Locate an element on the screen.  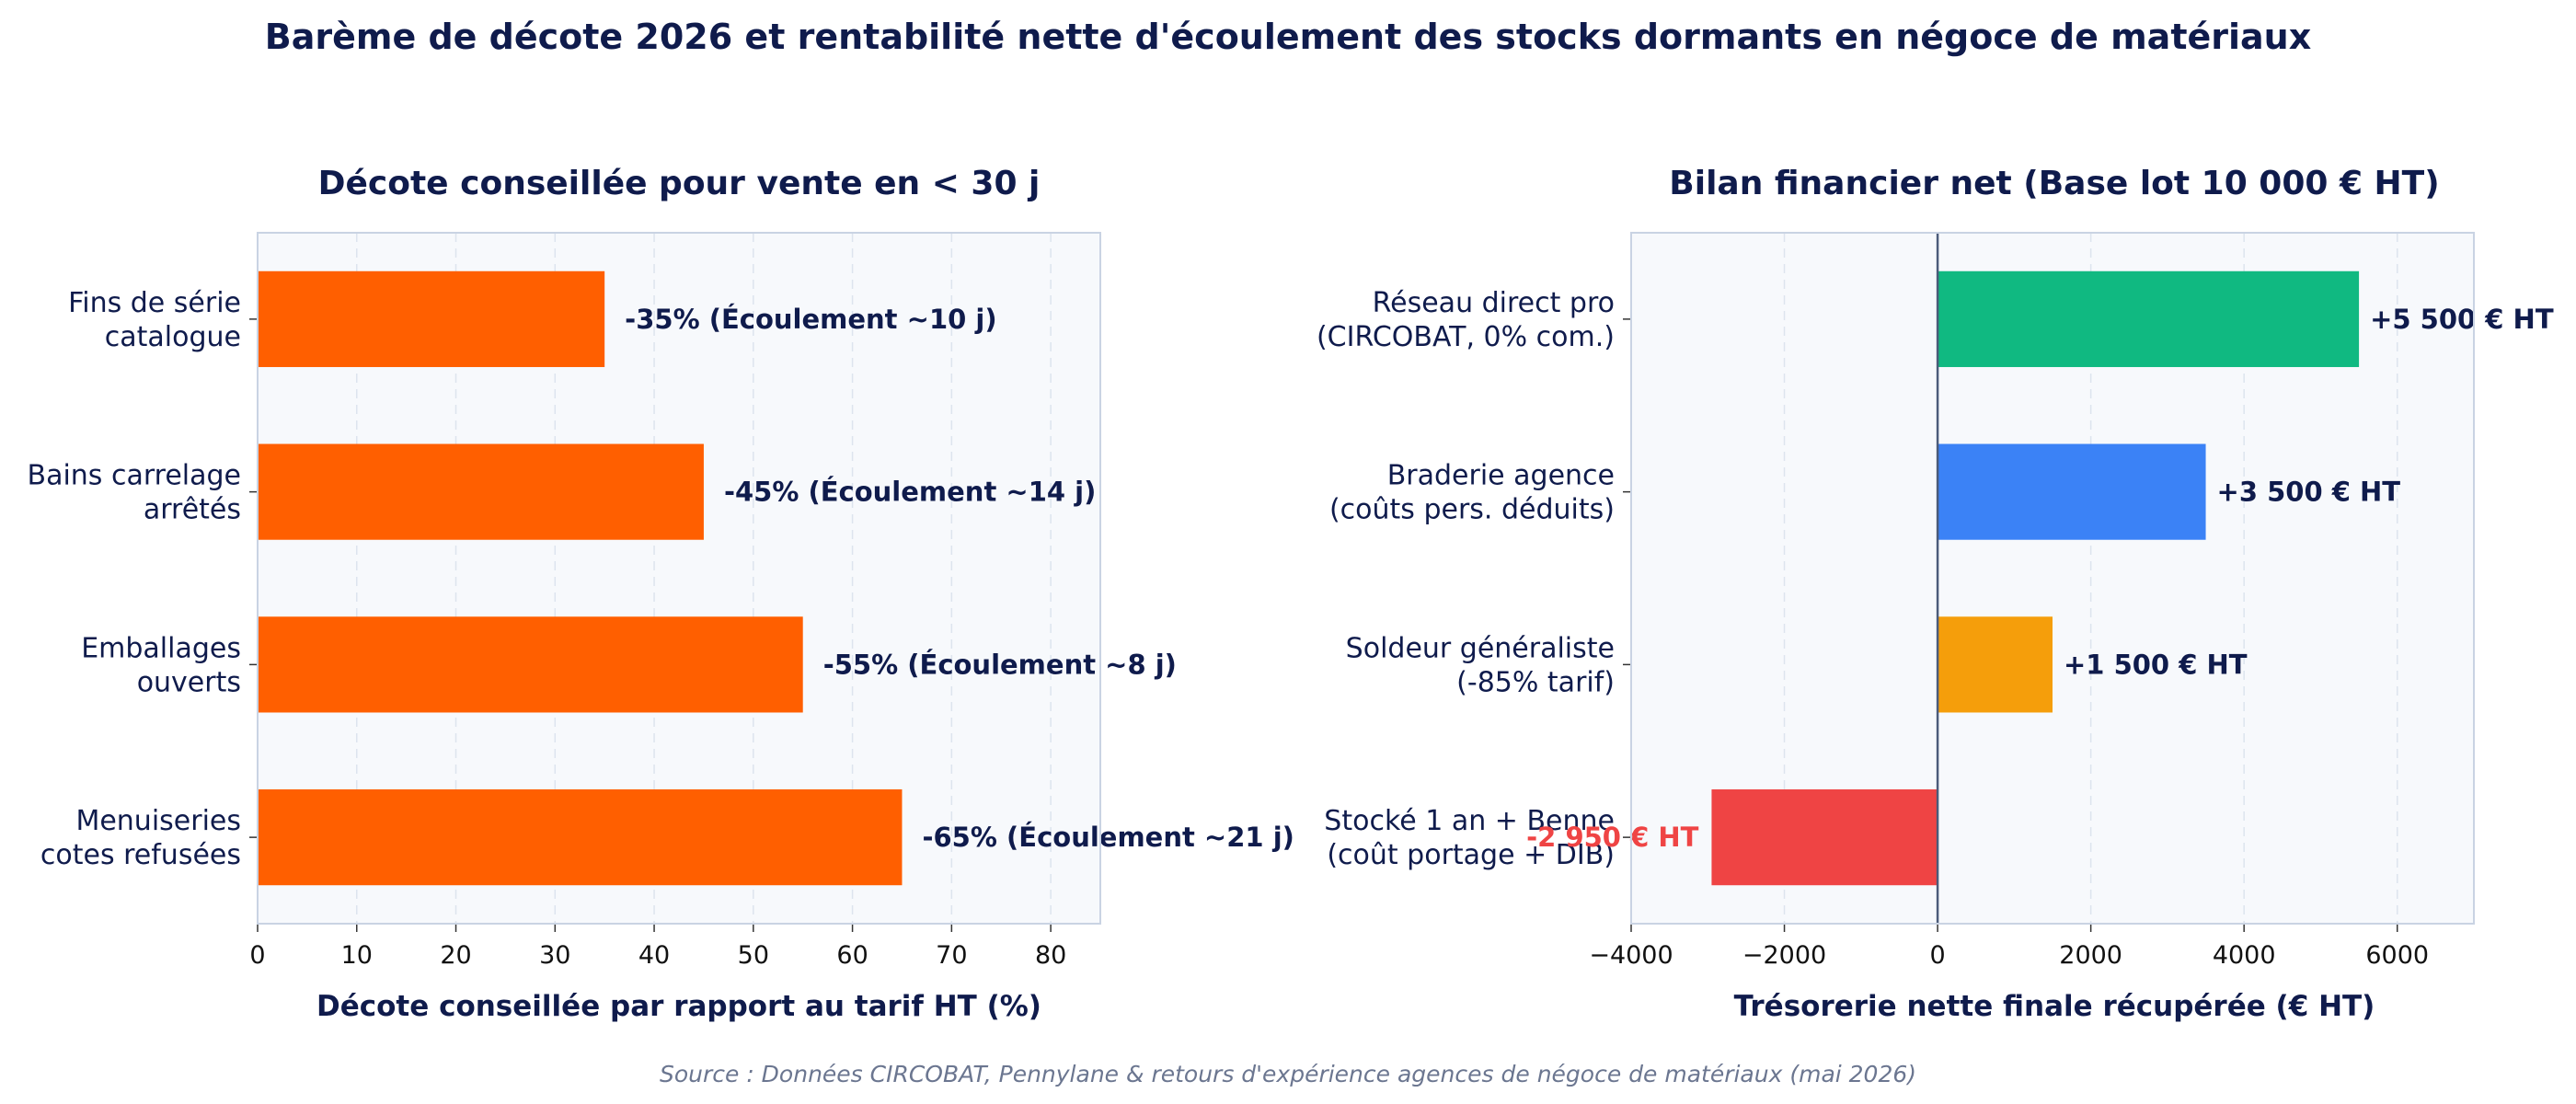
left-x-tick-label: 0 is located at coordinates (257, 955).